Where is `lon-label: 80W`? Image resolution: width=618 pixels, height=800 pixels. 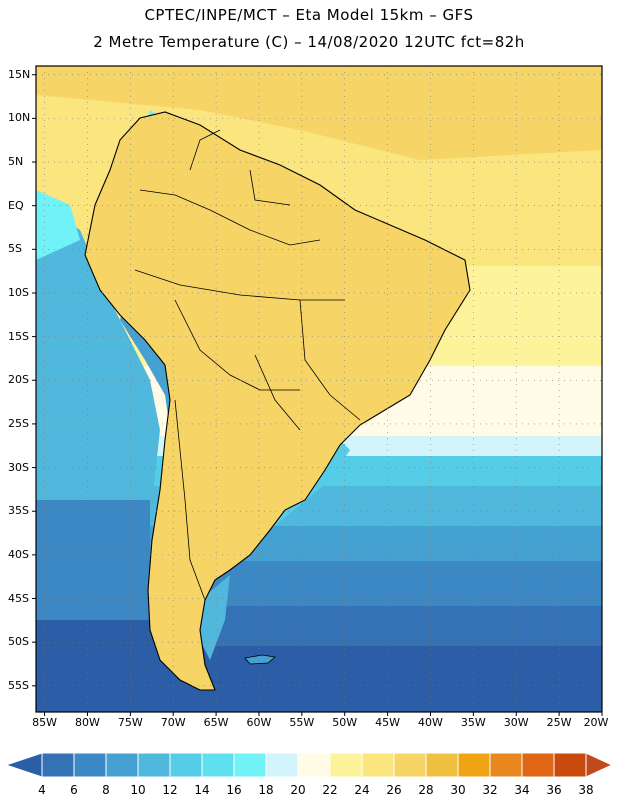
lon-label: 80W is located at coordinates (87, 722).